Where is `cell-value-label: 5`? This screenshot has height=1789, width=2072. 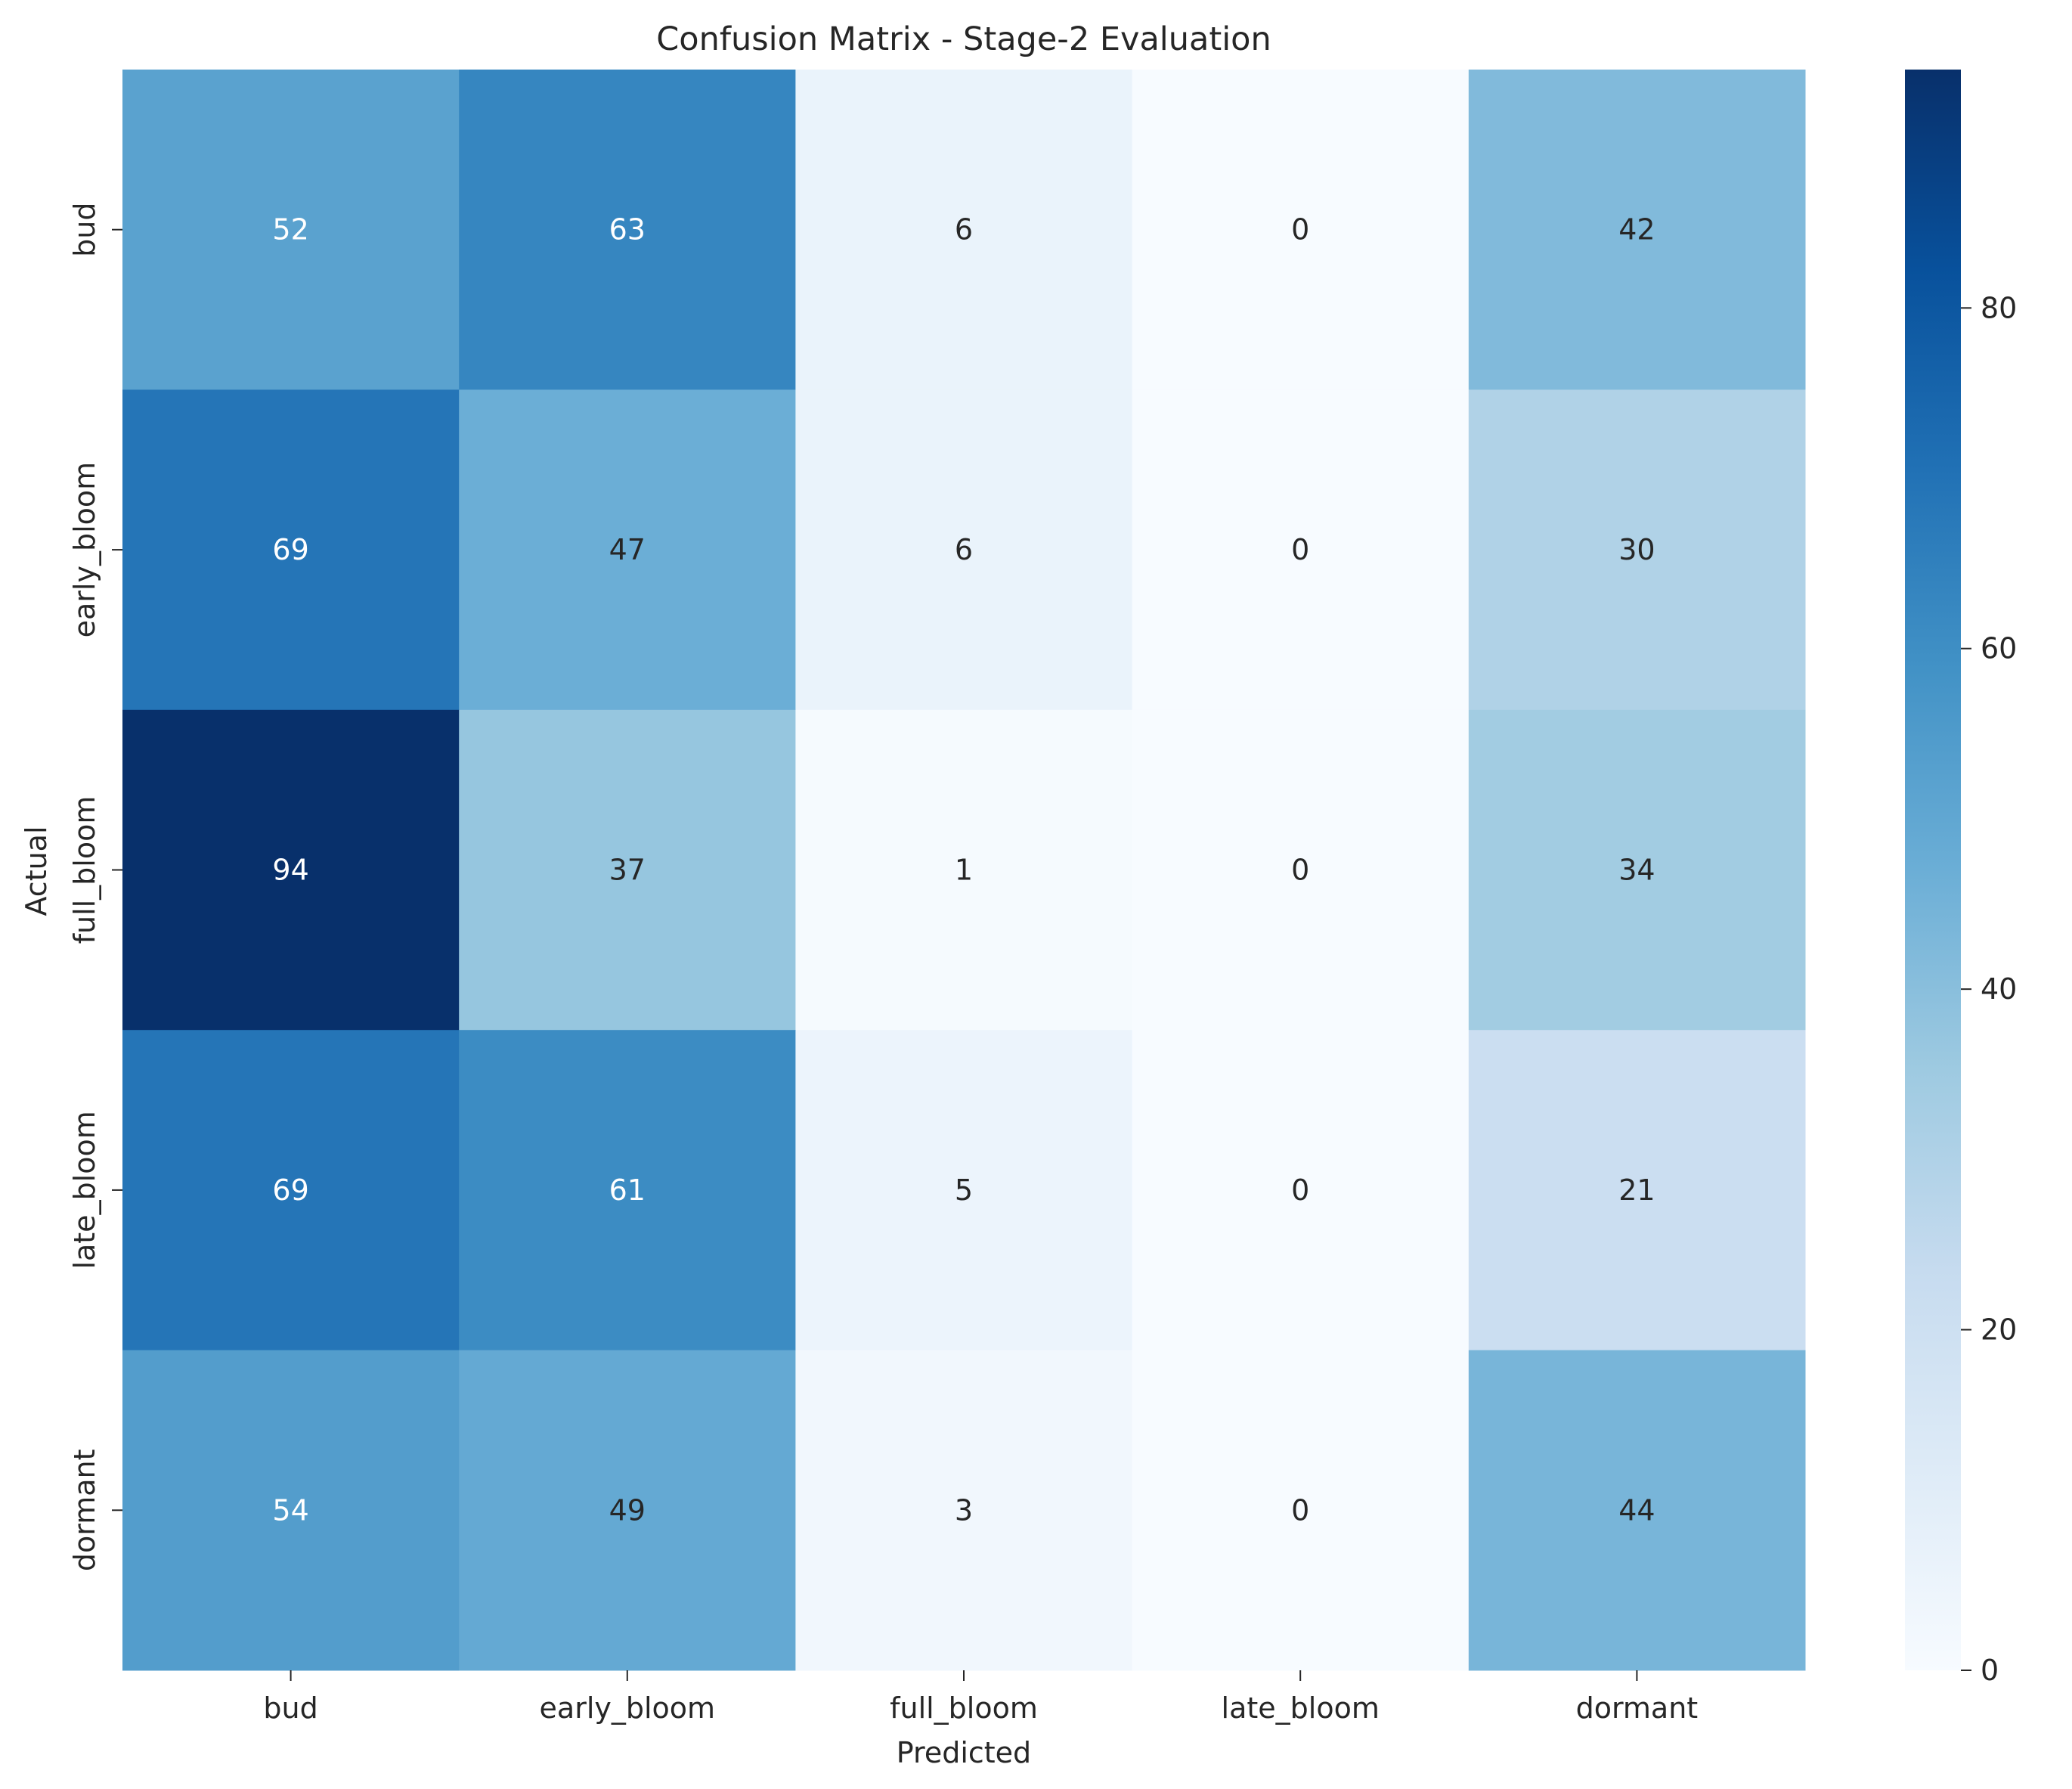 cell-value-label: 5 is located at coordinates (964, 1190).